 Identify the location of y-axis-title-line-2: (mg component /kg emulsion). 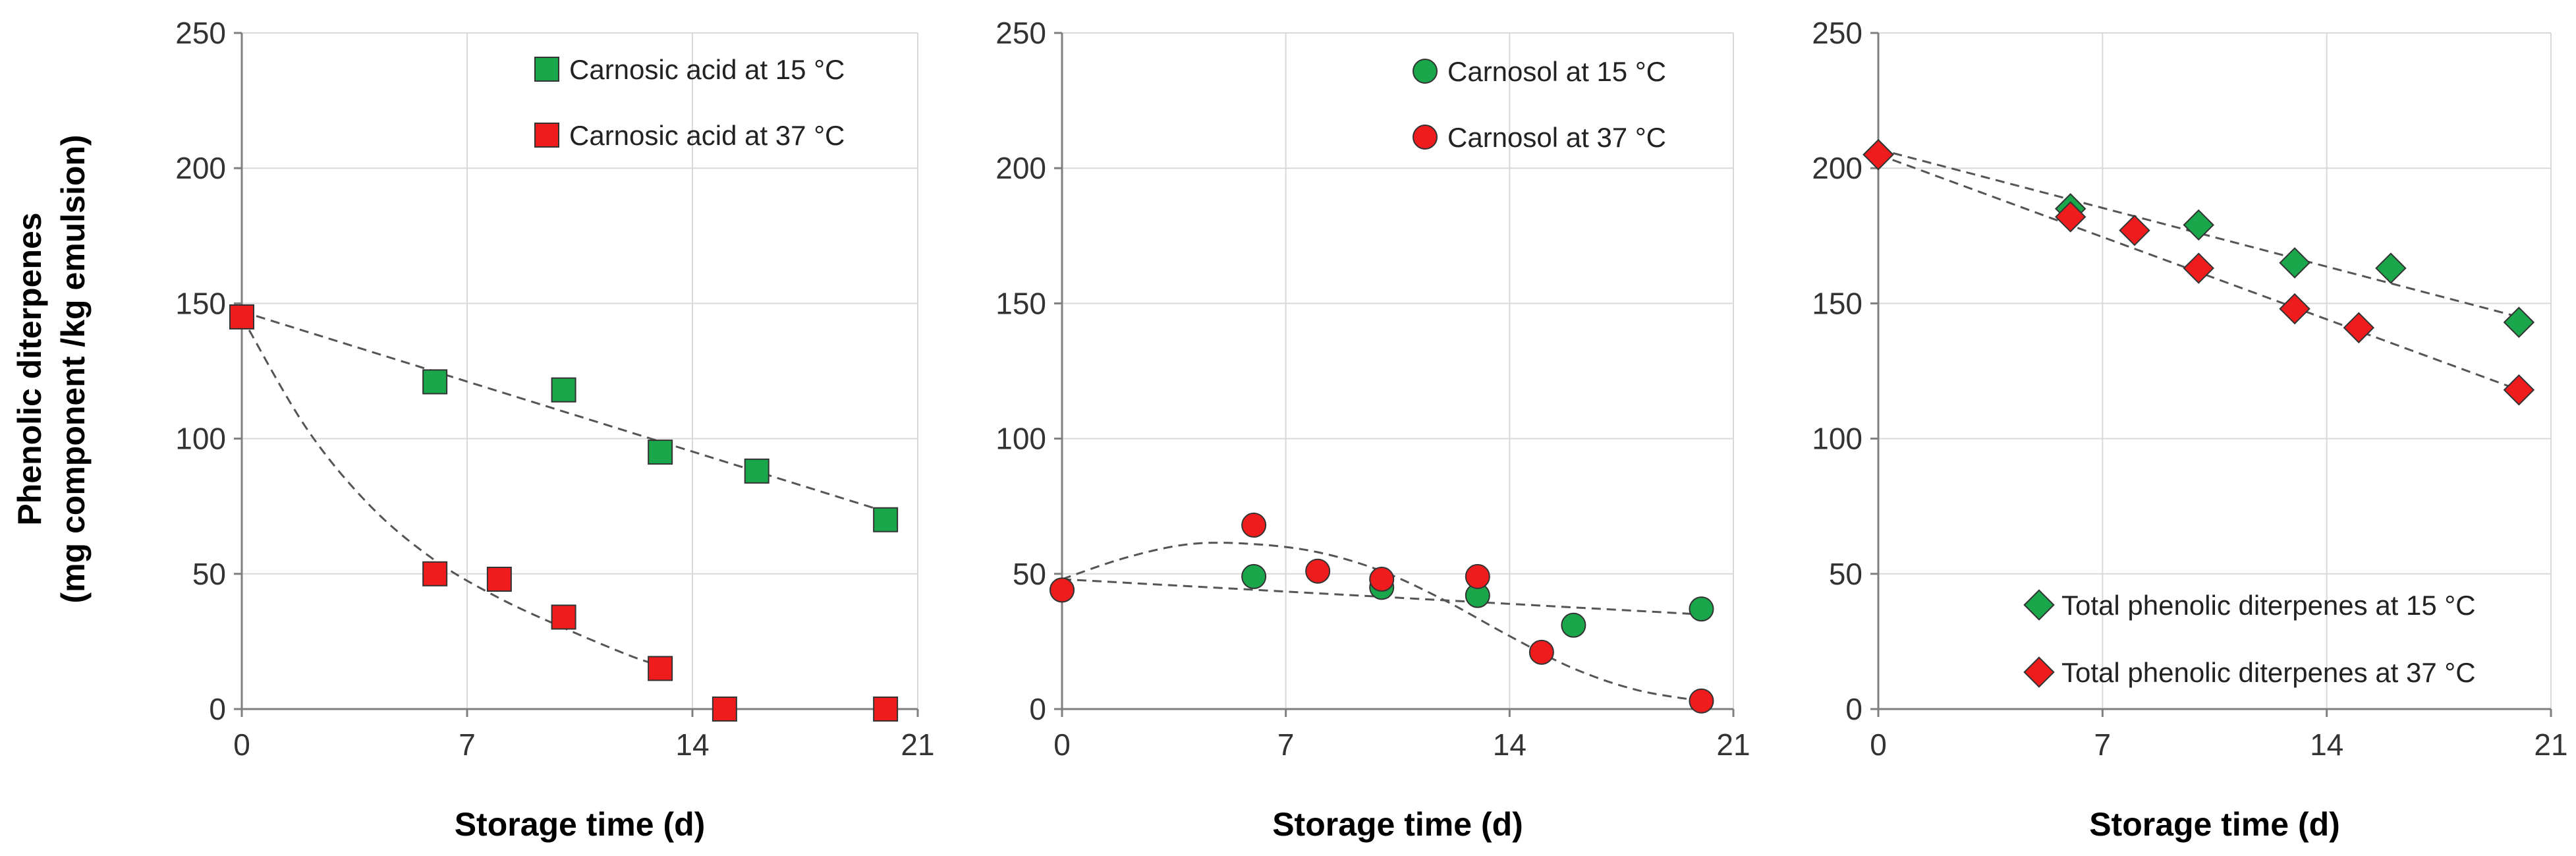
(73, 369).